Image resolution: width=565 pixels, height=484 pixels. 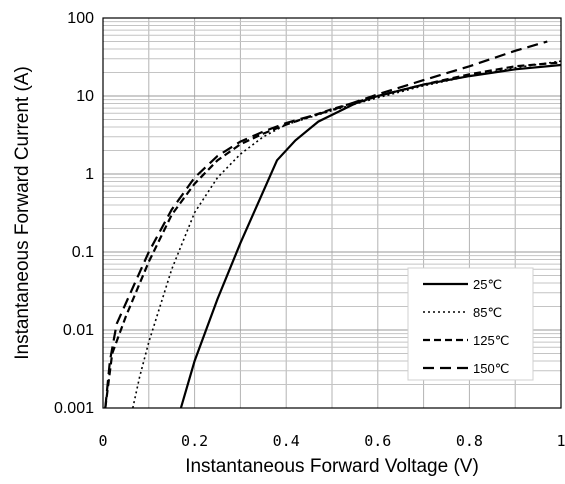 I want to click on x-tick-label: 0.6, so click(x=377, y=441).